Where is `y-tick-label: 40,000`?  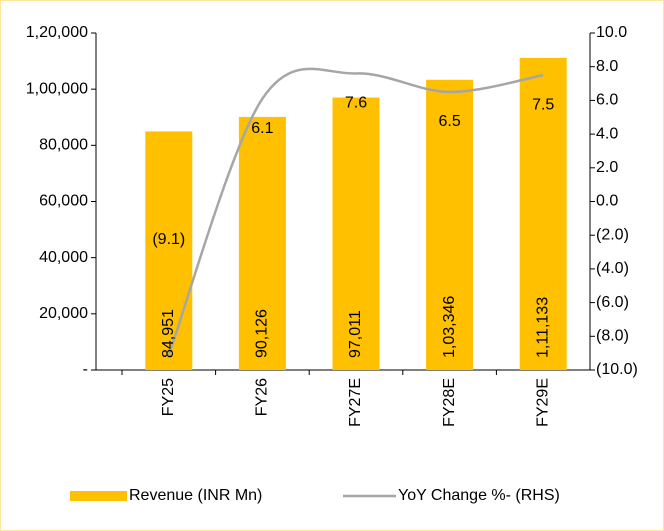
y-tick-label: 40,000 is located at coordinates (63, 257).